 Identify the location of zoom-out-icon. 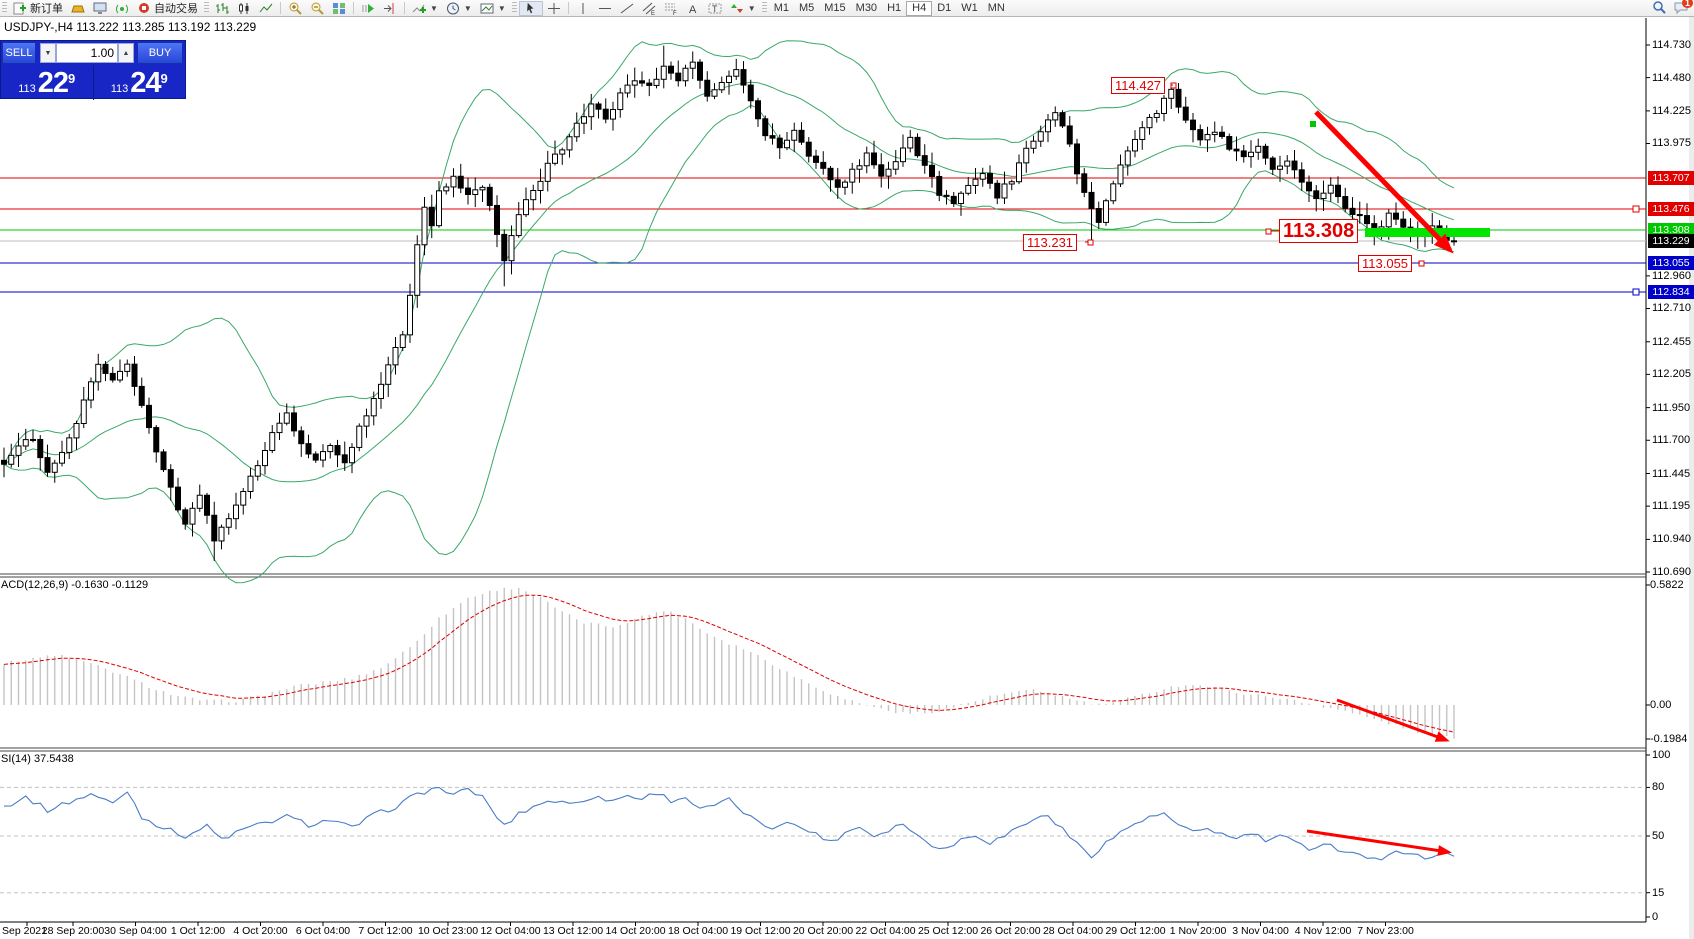
(317, 8).